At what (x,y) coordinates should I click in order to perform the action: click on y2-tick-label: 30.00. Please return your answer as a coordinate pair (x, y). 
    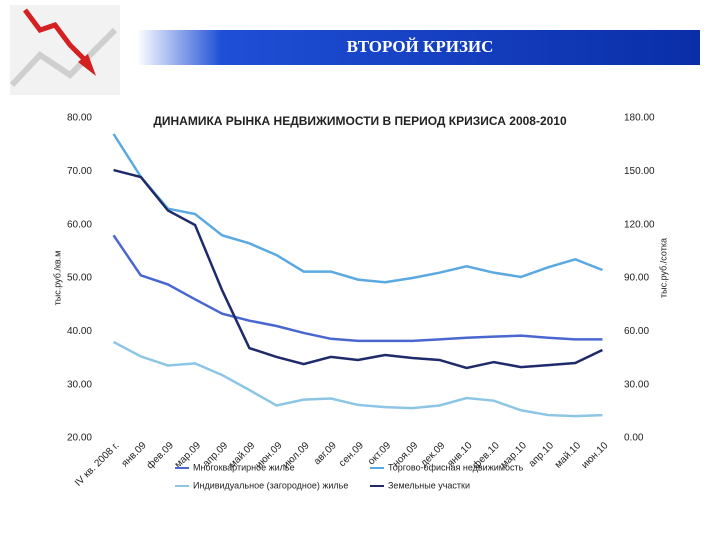
    Looking at the image, I should click on (636, 384).